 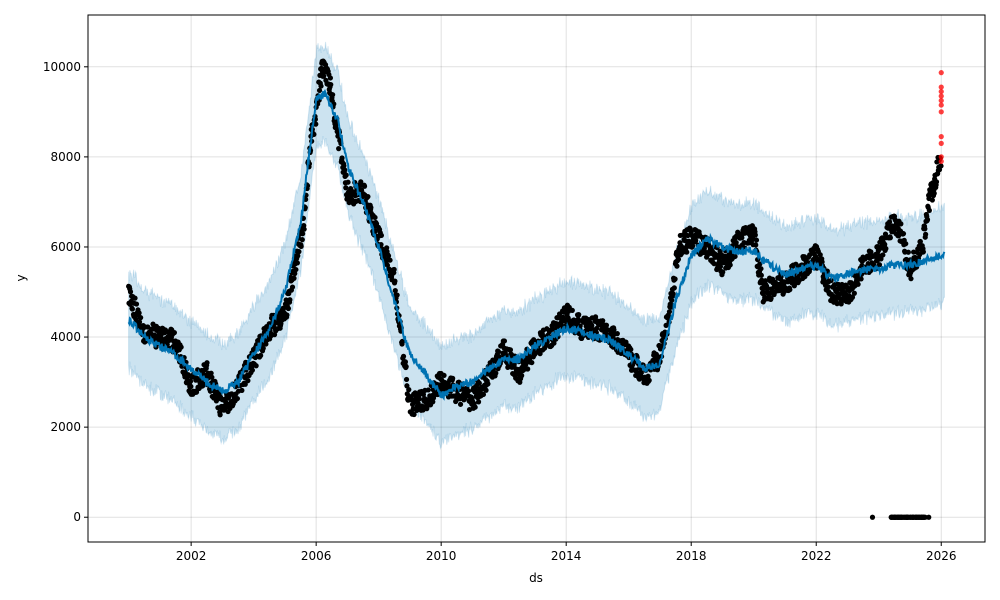 What do you see at coordinates (65, 157) in the screenshot?
I see `y-tick-label: 8000` at bounding box center [65, 157].